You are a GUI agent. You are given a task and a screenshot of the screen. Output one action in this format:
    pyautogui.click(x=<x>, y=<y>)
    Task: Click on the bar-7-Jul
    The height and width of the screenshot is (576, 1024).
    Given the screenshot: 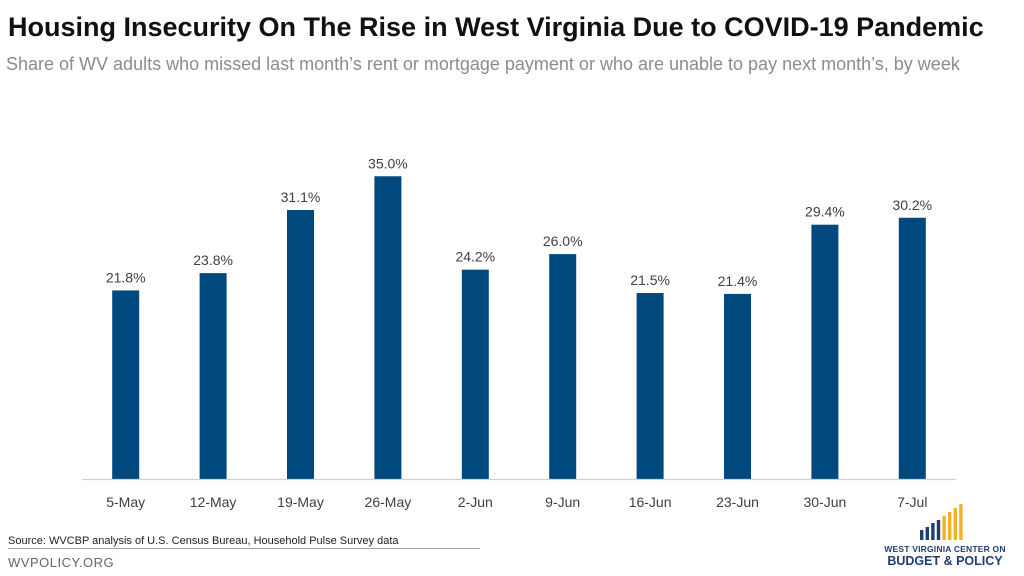 What is the action you would take?
    pyautogui.click(x=912, y=348)
    